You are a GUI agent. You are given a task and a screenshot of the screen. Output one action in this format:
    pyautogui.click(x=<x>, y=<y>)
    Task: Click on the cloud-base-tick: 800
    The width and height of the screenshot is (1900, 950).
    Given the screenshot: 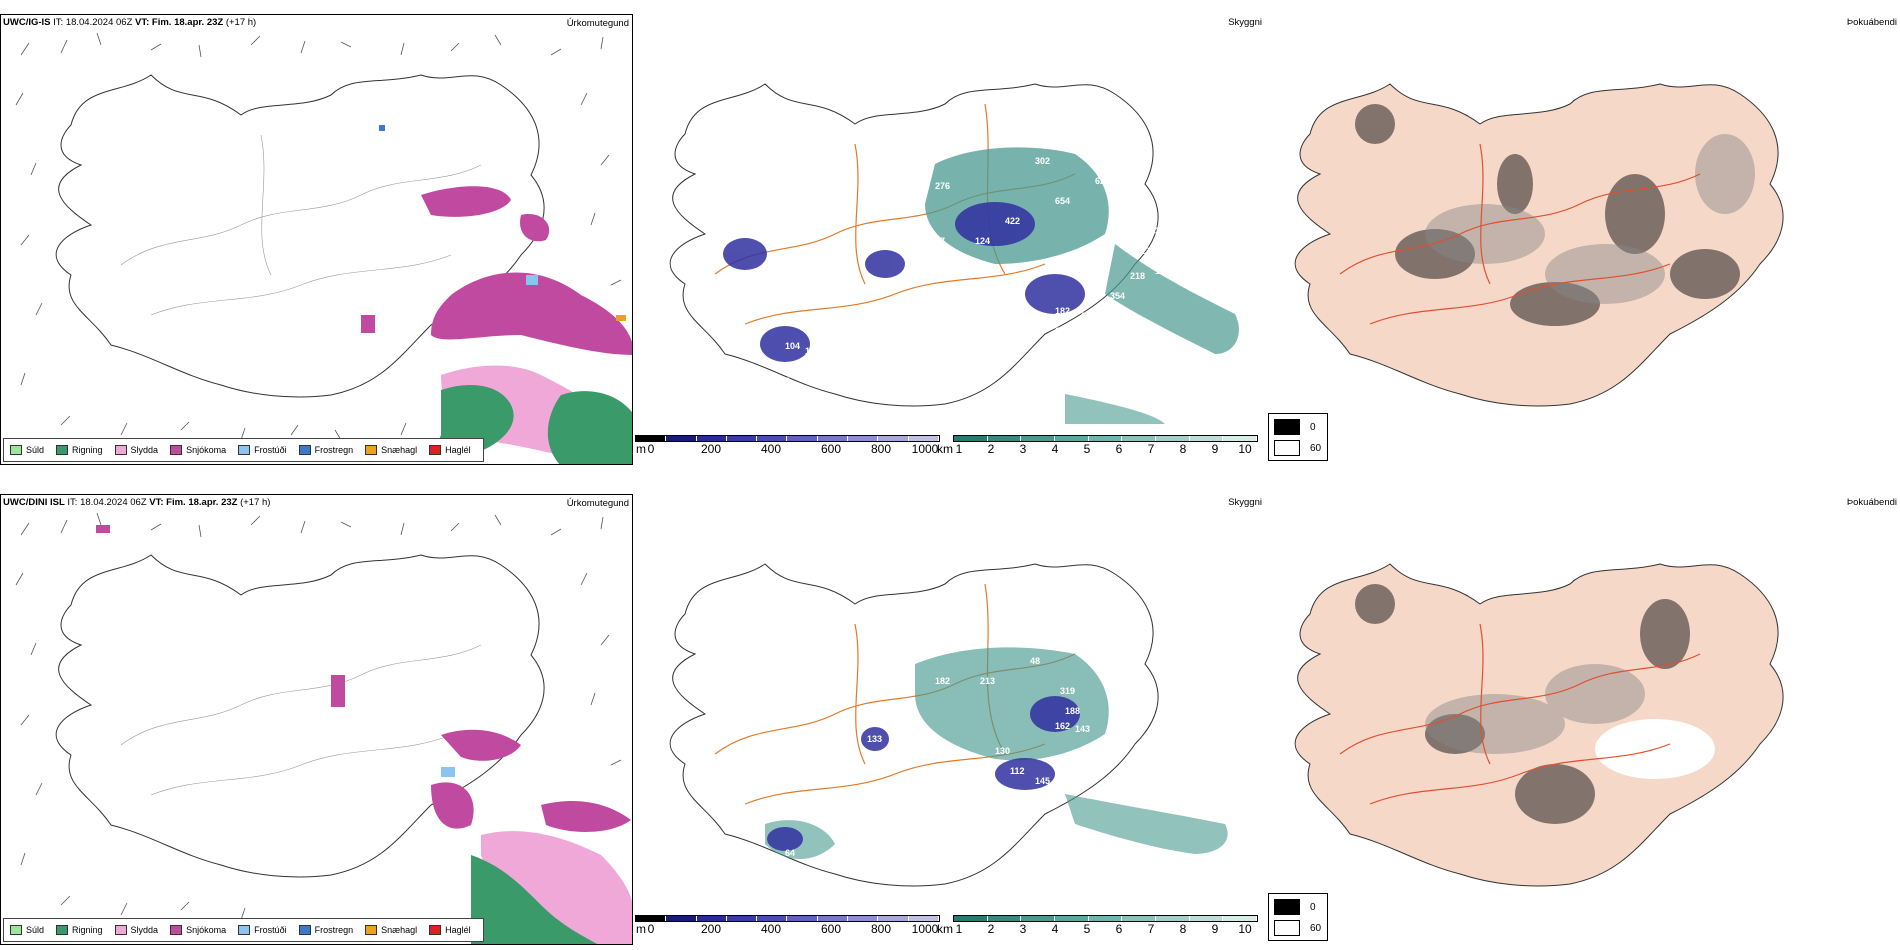 What is the action you would take?
    pyautogui.click(x=881, y=449)
    